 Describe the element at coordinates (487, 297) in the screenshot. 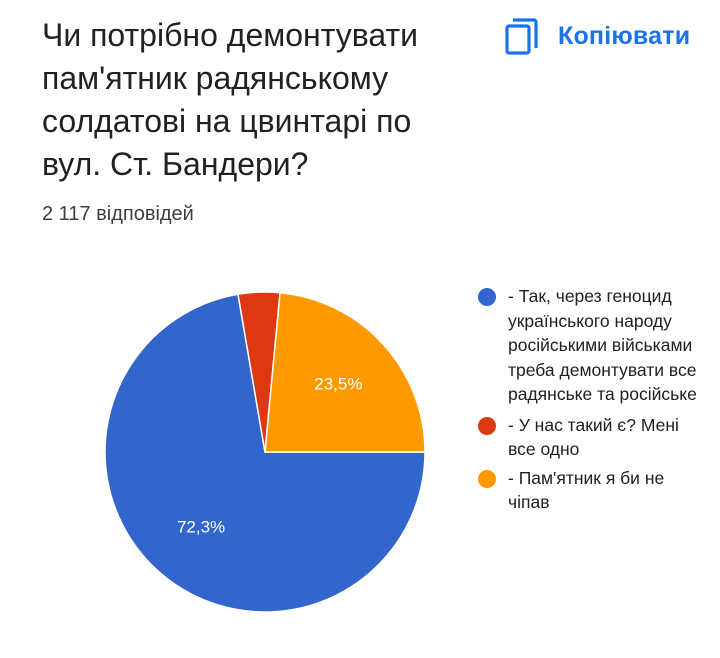

I see `legend-swatch-yes` at that location.